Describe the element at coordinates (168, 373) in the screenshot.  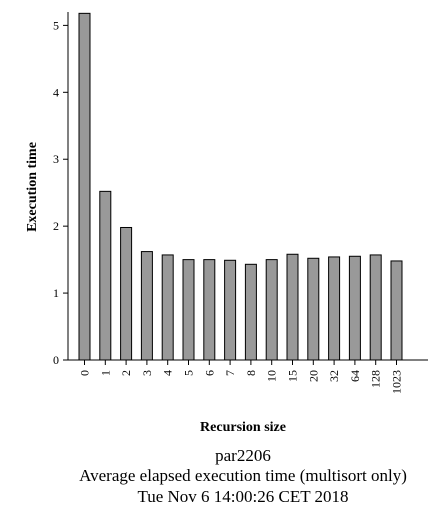
I see `x-tick-label-4: 4` at that location.